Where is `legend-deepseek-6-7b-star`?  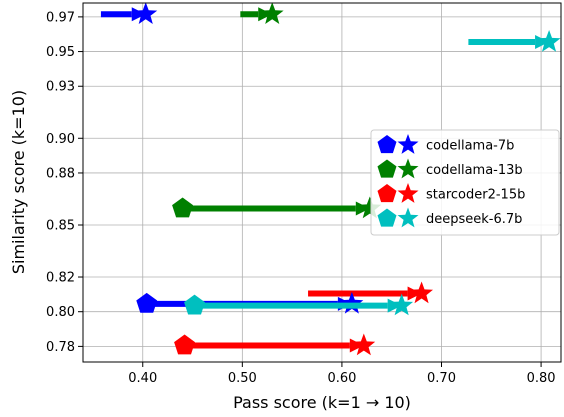 legend-deepseek-6-7b-star is located at coordinates (408, 217).